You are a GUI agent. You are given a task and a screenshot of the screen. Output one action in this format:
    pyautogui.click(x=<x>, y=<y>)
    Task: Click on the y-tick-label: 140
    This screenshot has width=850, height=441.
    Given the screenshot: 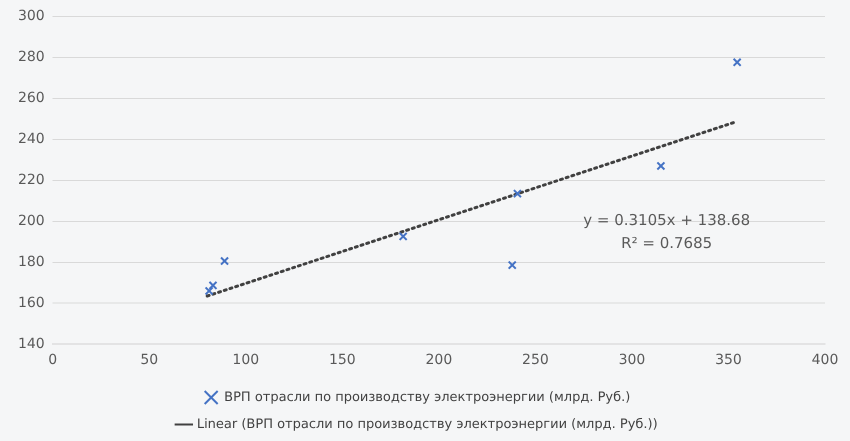 What is the action you would take?
    pyautogui.click(x=31, y=344)
    